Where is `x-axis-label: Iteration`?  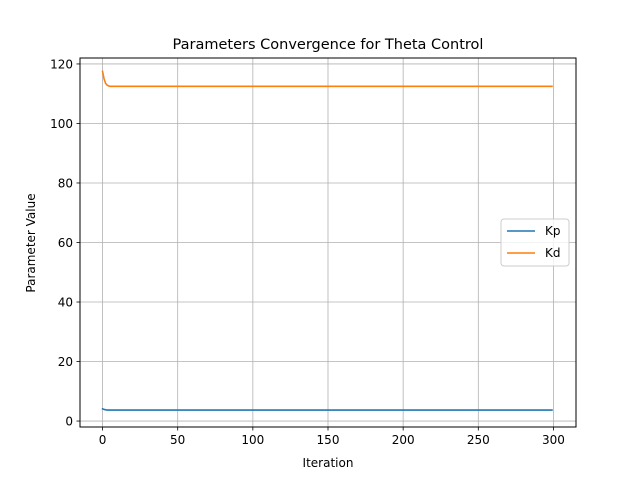
x-axis-label: Iteration is located at coordinates (328, 463).